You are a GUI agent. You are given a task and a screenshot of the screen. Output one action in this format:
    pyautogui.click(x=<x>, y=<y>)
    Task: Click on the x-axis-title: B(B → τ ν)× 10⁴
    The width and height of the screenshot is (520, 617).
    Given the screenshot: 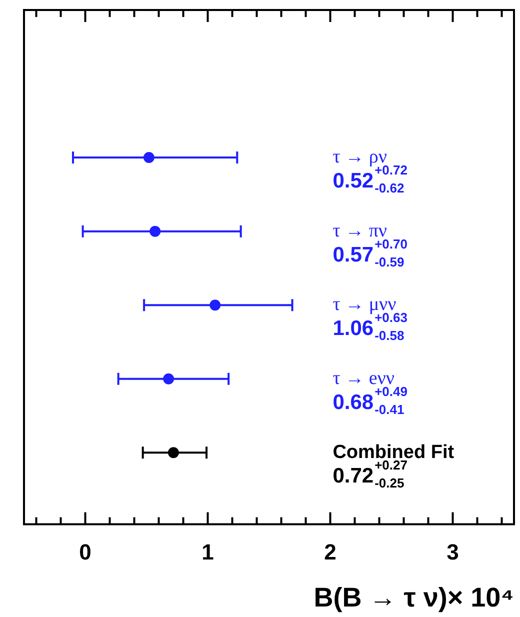 What is the action you would take?
    pyautogui.click(x=414, y=597)
    